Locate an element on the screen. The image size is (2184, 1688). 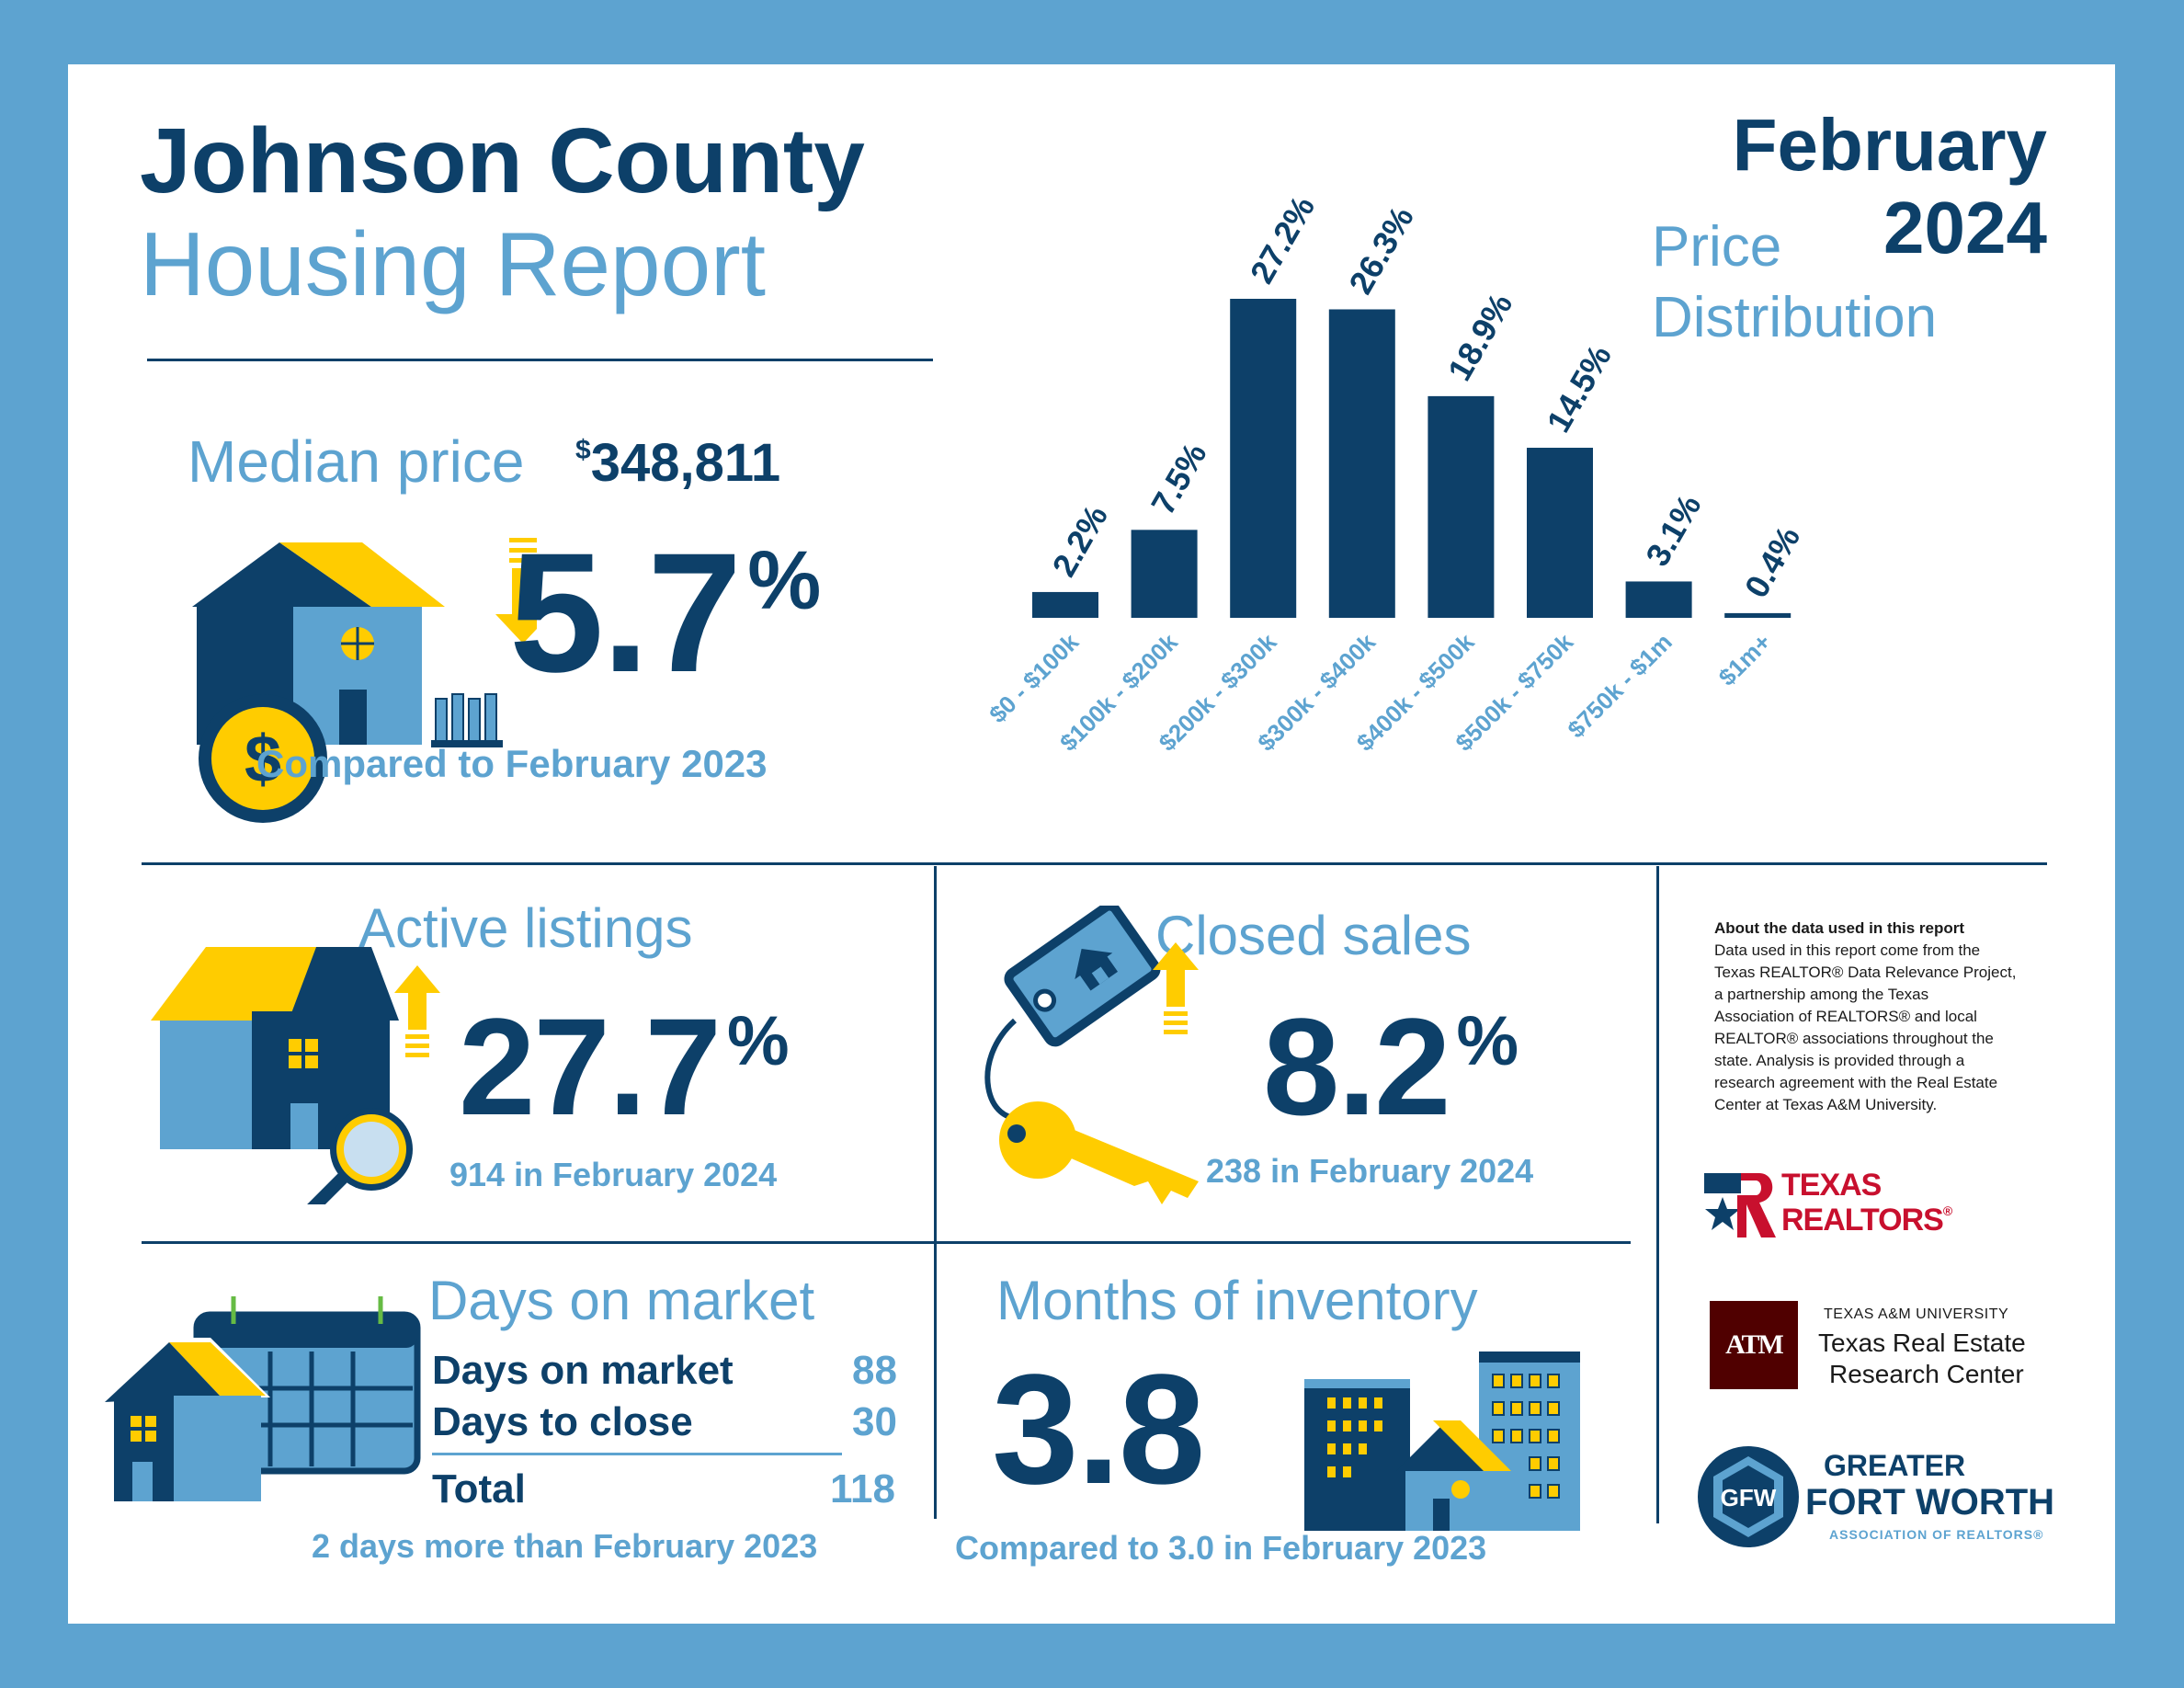
dom-label: Days on market is located at coordinates (621, 1301).